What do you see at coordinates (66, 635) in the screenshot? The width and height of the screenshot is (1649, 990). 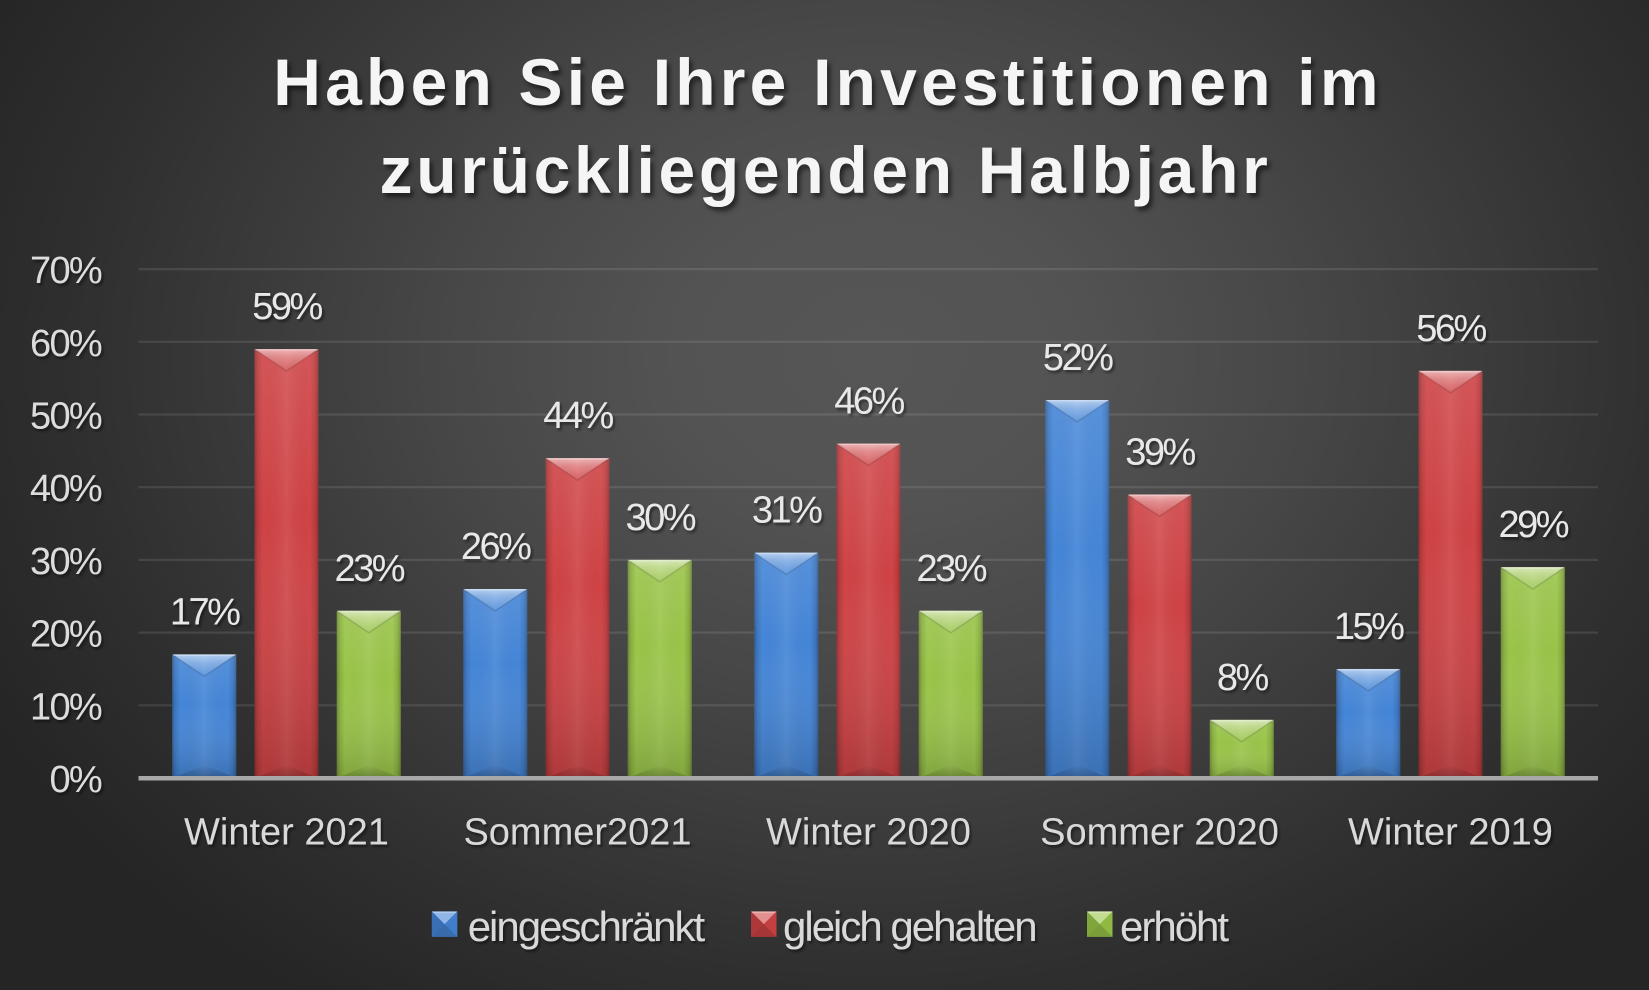 I see `svg-text: 20%` at bounding box center [66, 635].